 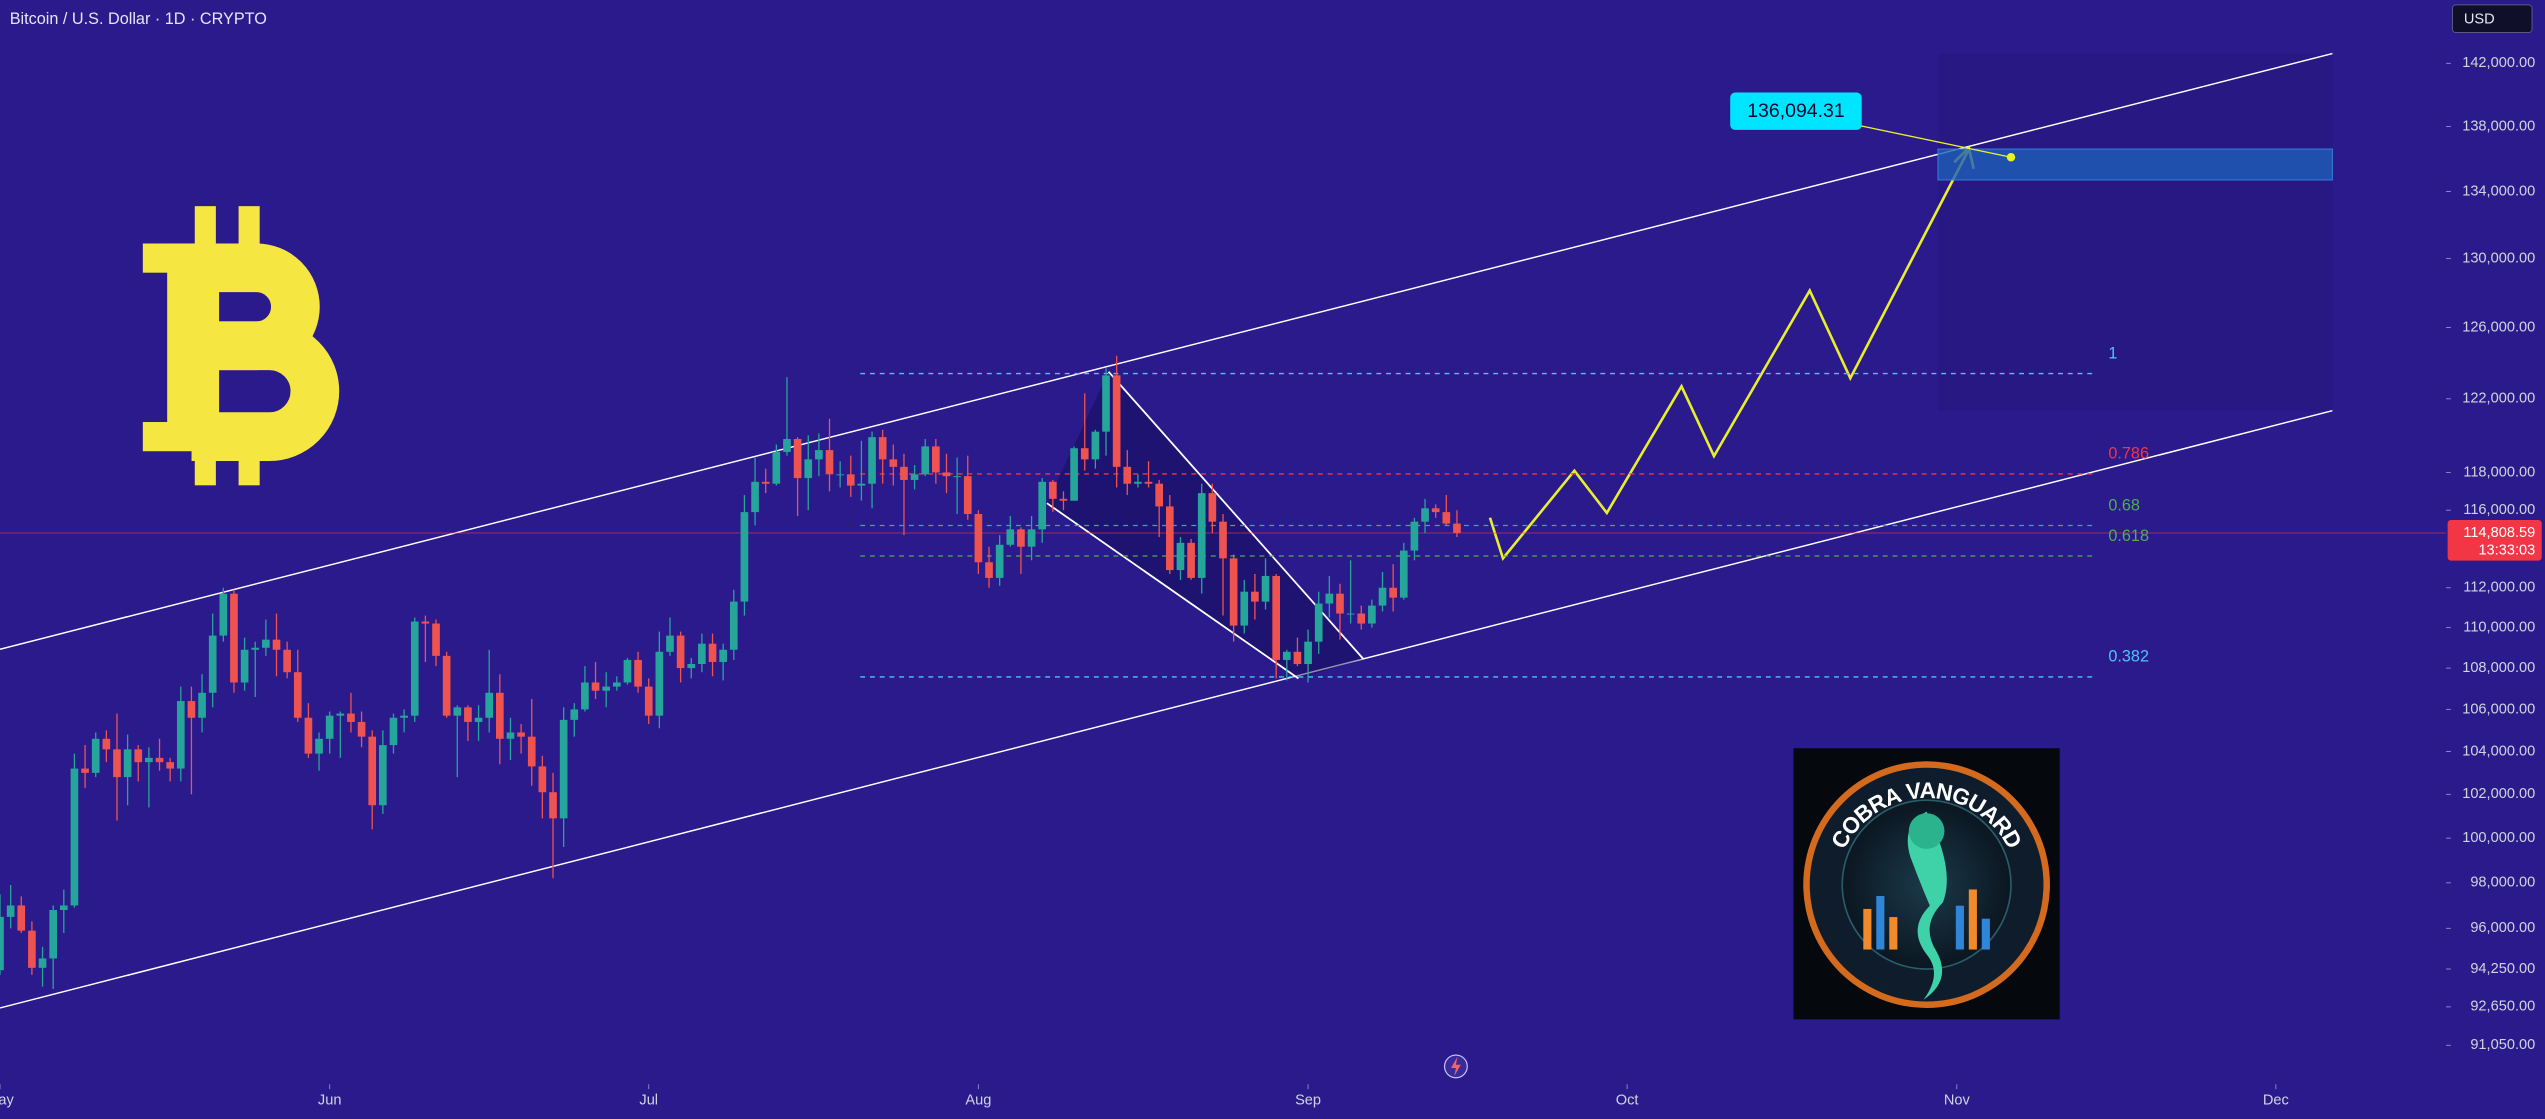 What do you see at coordinates (330, 1100) in the screenshot?
I see `x-tick-label: Jun` at bounding box center [330, 1100].